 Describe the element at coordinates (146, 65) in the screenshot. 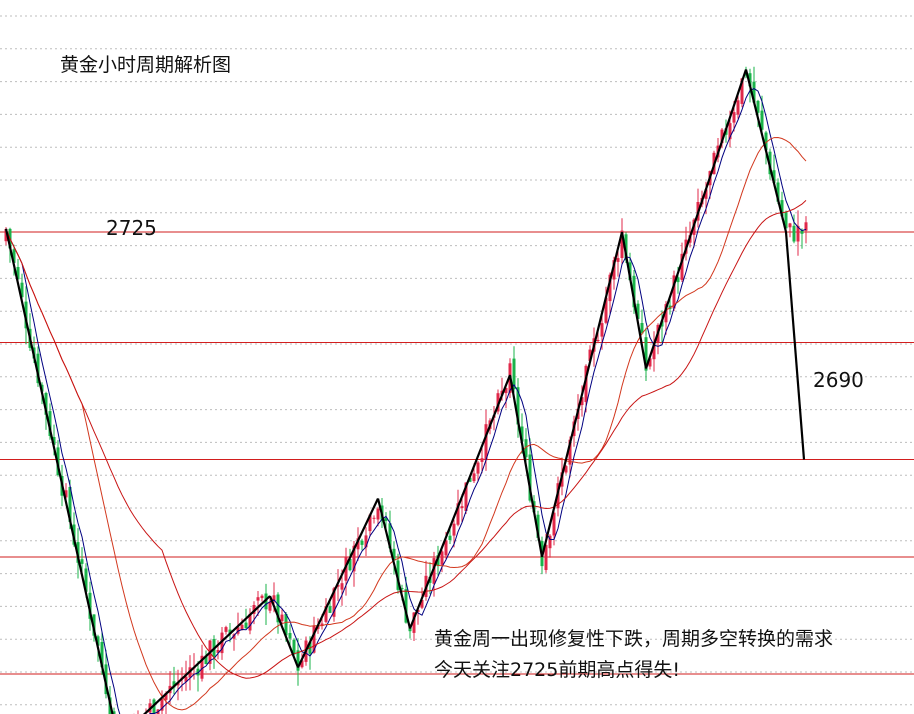

I see `chart-title: 黄金小时周期解析图` at that location.